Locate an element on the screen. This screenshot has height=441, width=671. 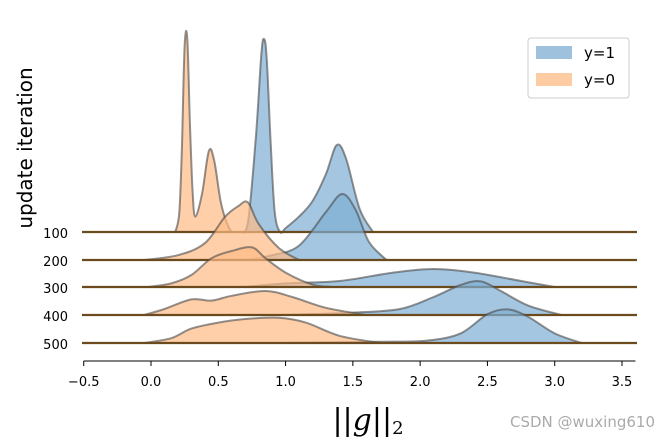
y-tick-label: 200 is located at coordinates (55, 262).